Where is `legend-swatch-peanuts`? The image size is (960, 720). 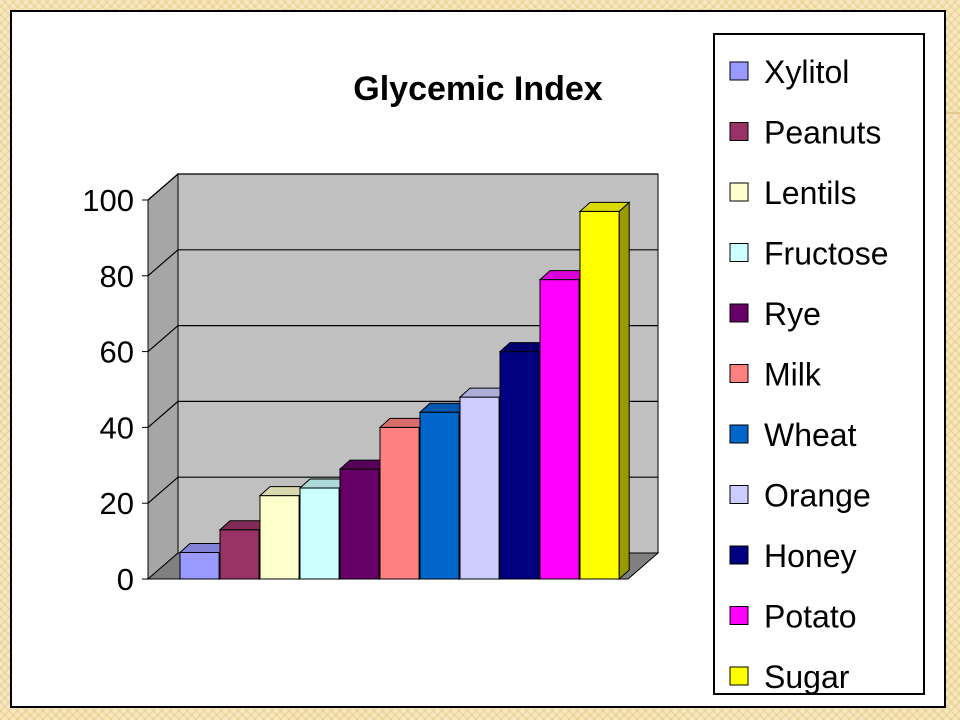
legend-swatch-peanuts is located at coordinates (739, 131).